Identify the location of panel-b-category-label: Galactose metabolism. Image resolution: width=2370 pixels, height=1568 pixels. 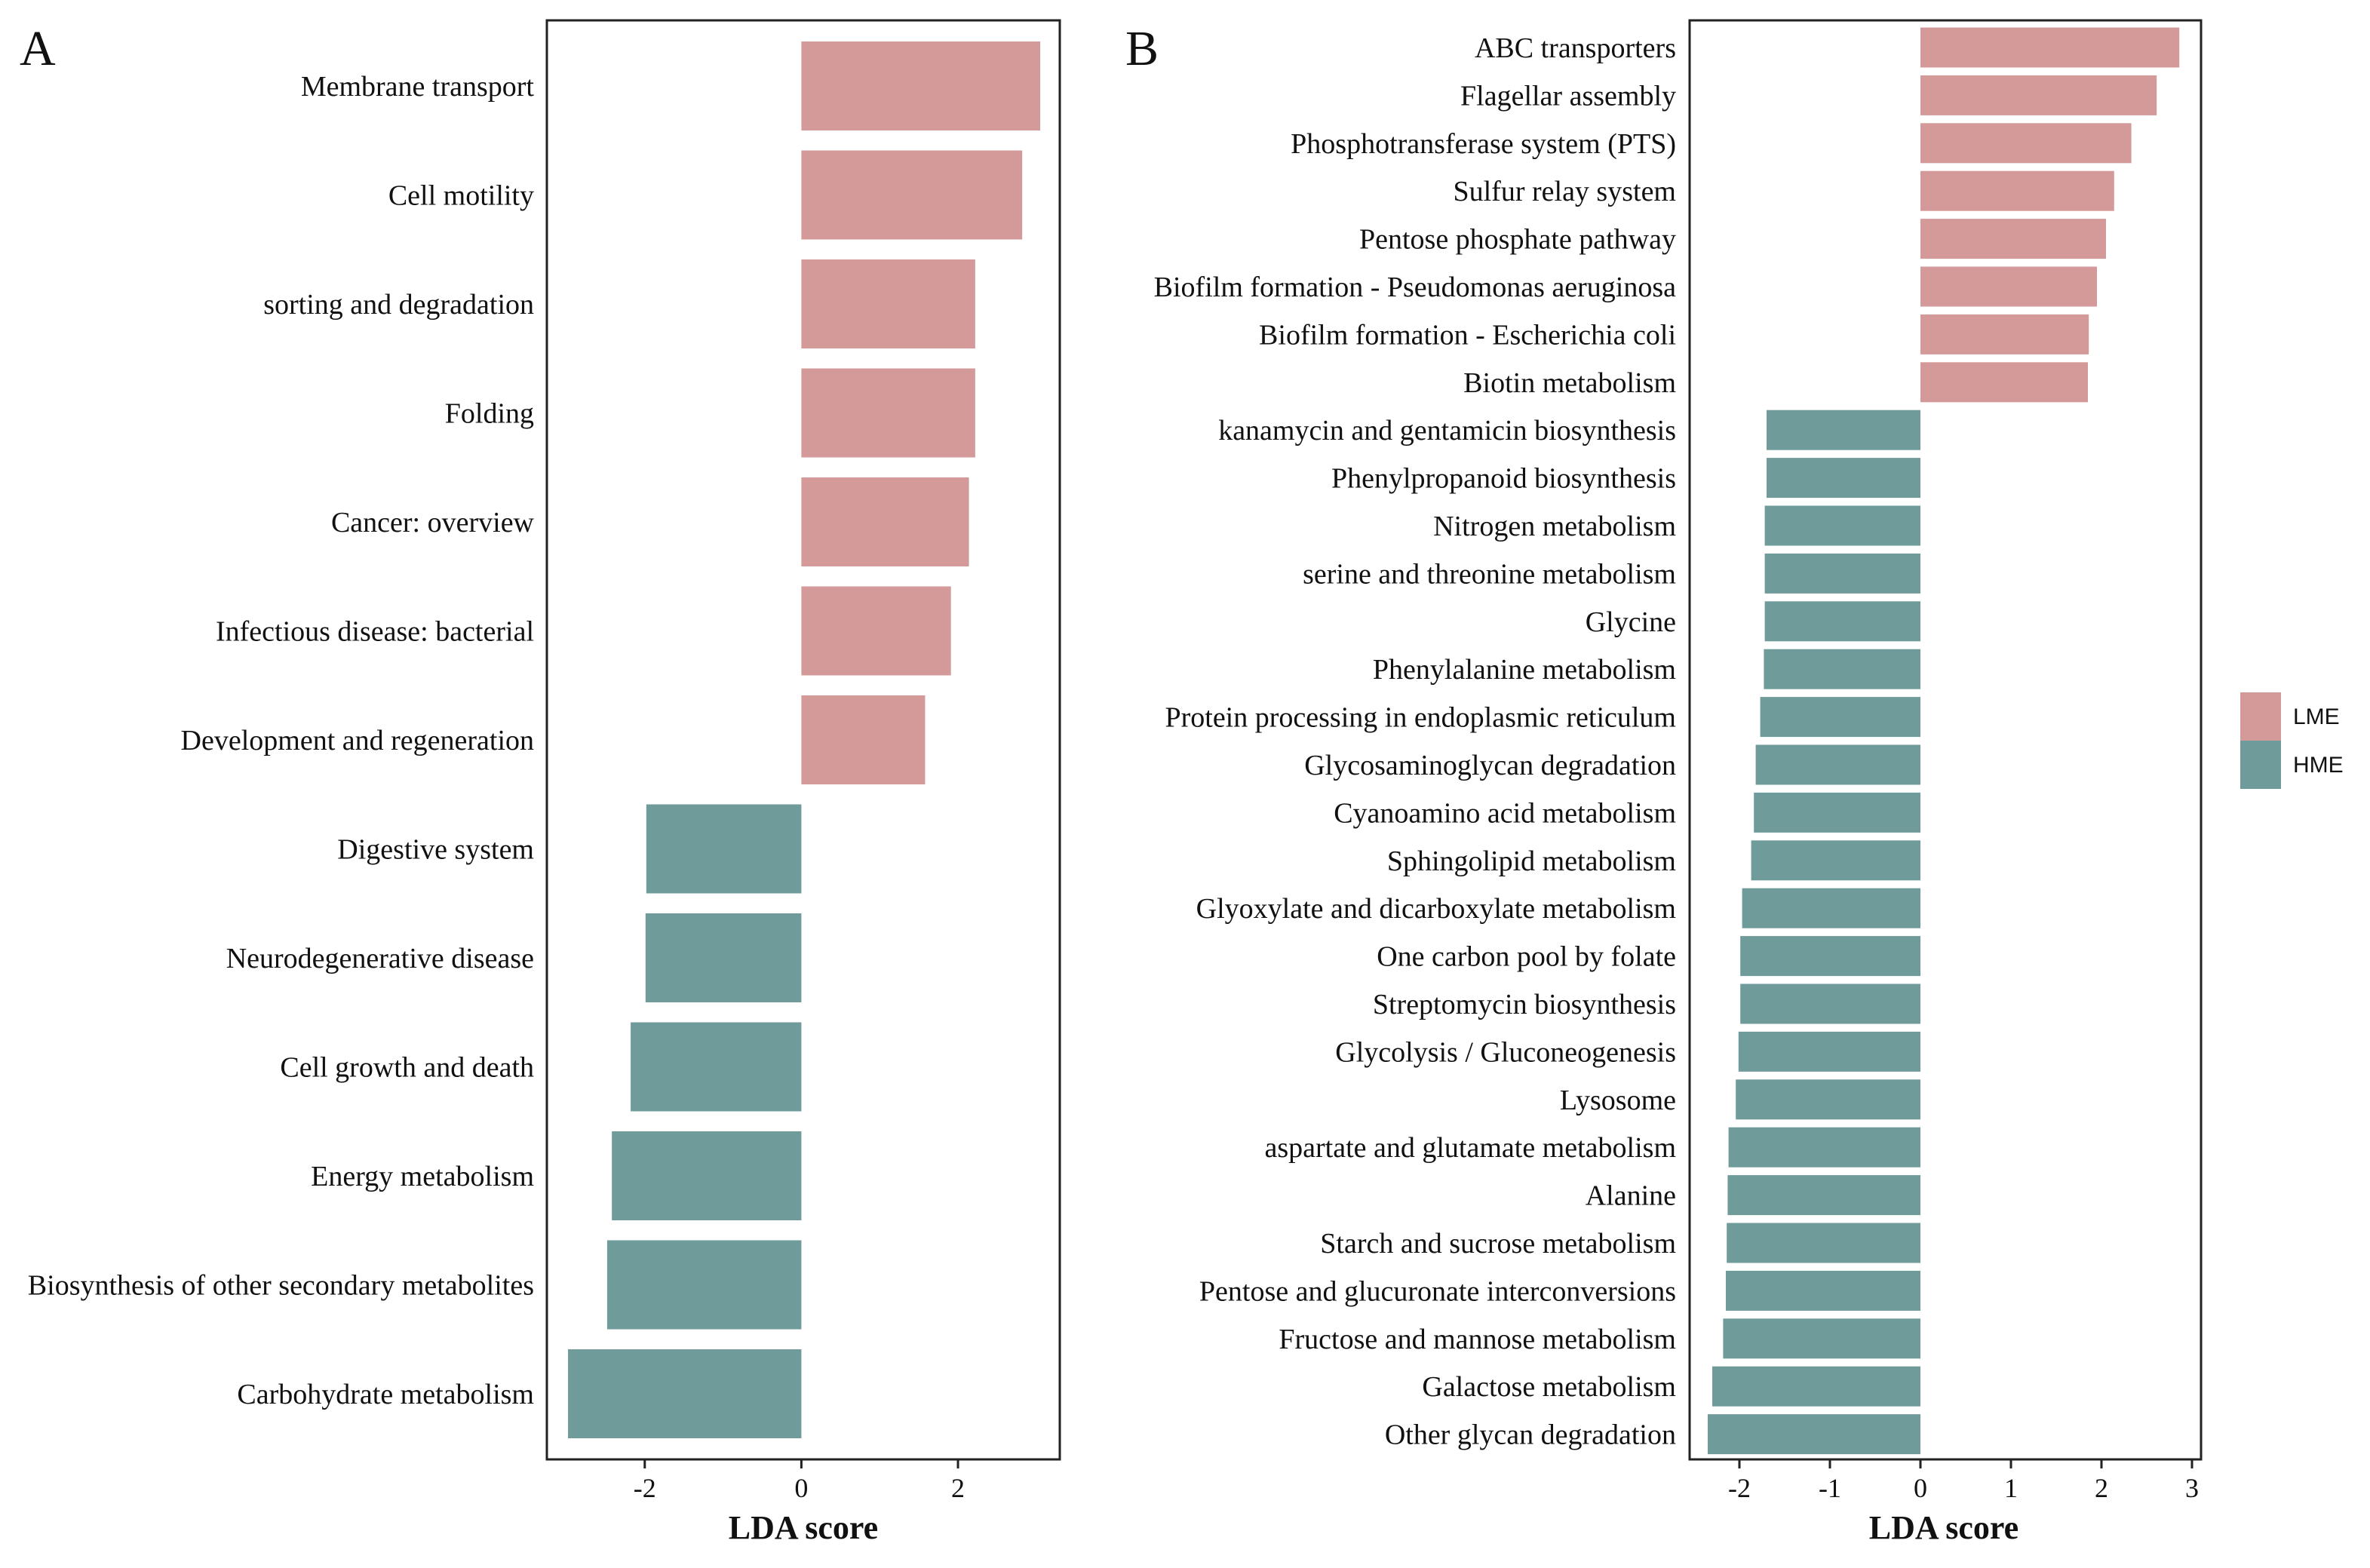
(1549, 1387).